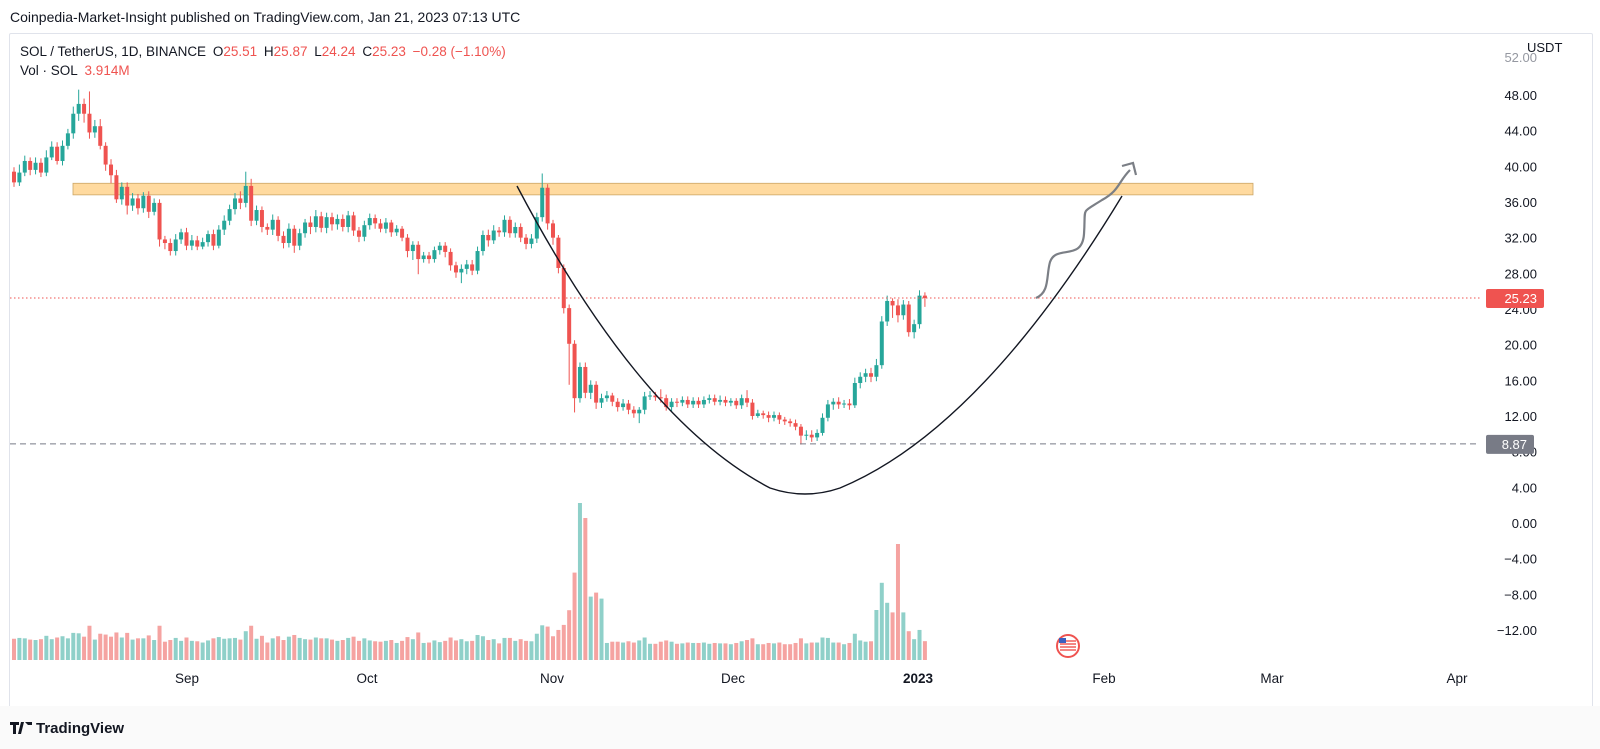 The image size is (1600, 749). Describe the element at coordinates (218, 51) in the screenshot. I see `open-label: O` at that location.